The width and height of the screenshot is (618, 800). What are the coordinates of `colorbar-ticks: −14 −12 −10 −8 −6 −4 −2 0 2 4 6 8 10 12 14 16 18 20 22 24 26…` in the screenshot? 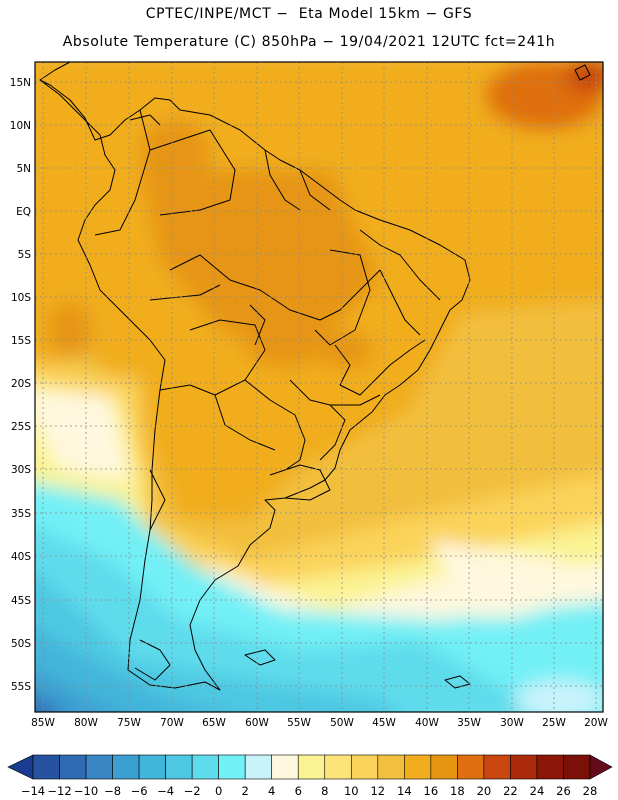 It's located at (309, 791).